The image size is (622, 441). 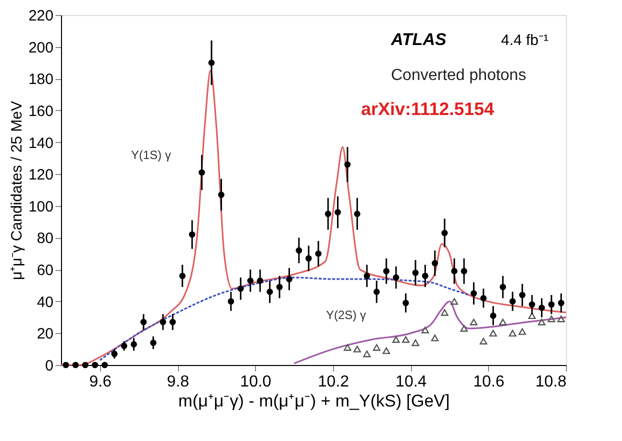 What do you see at coordinates (41, 207) in the screenshot?
I see `y-tick-label: 100` at bounding box center [41, 207].